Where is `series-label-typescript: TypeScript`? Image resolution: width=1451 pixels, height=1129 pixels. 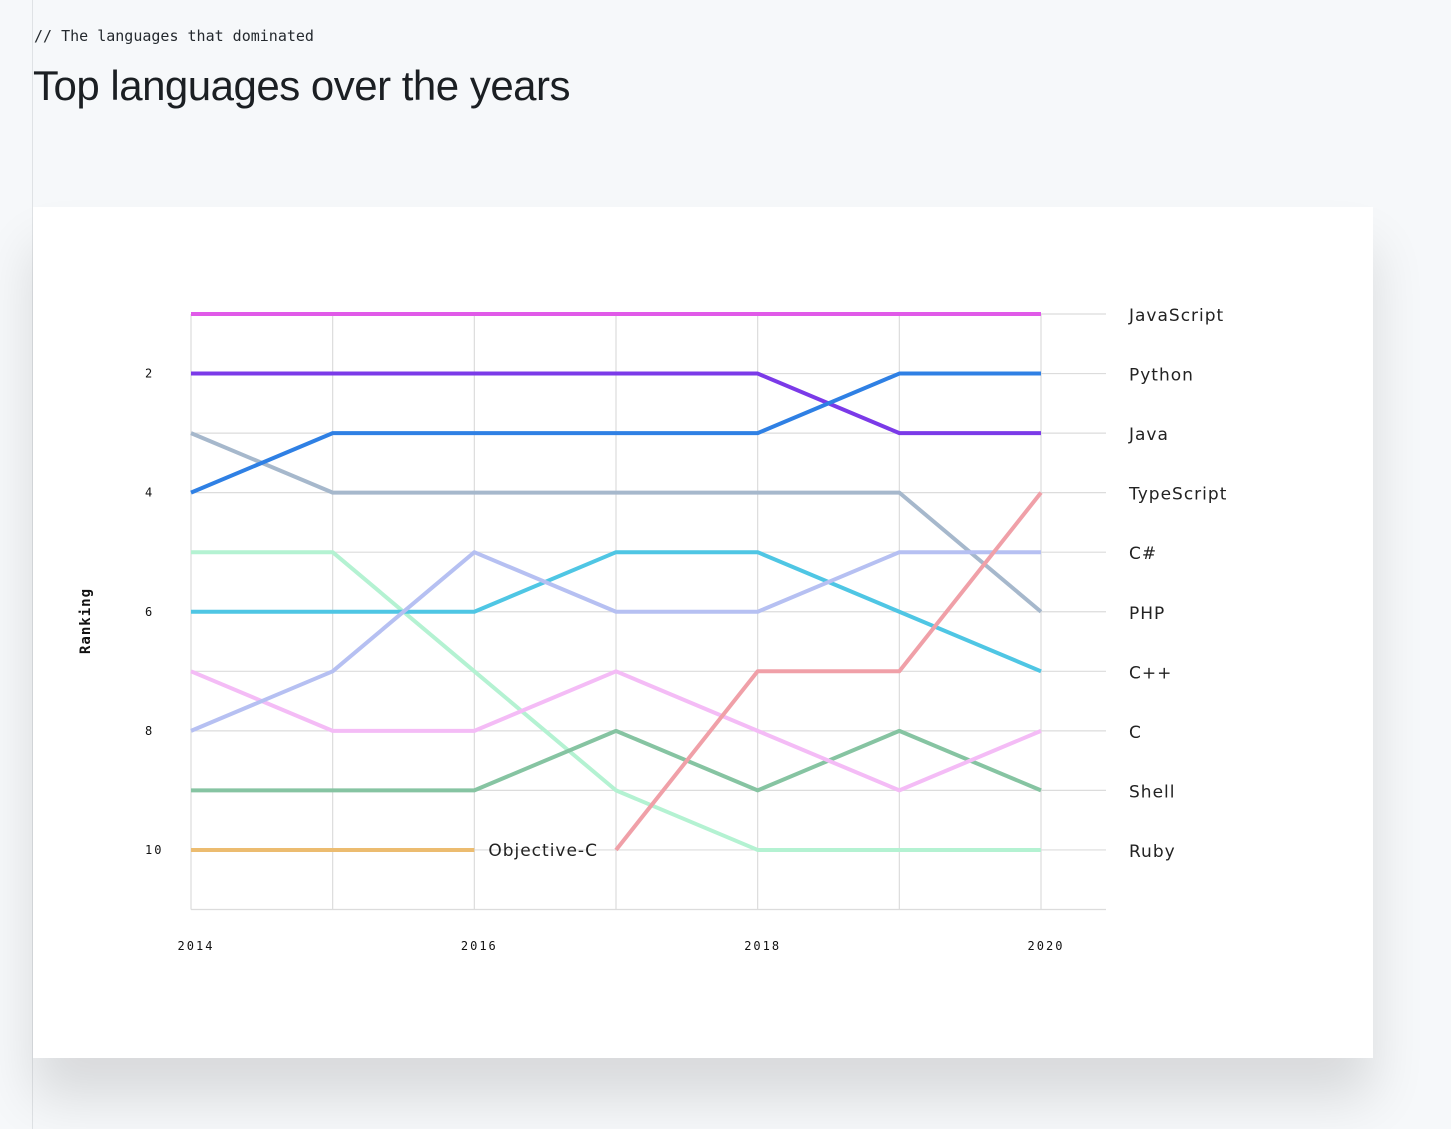
series-label-typescript: TypeScript is located at coordinates (1177, 495).